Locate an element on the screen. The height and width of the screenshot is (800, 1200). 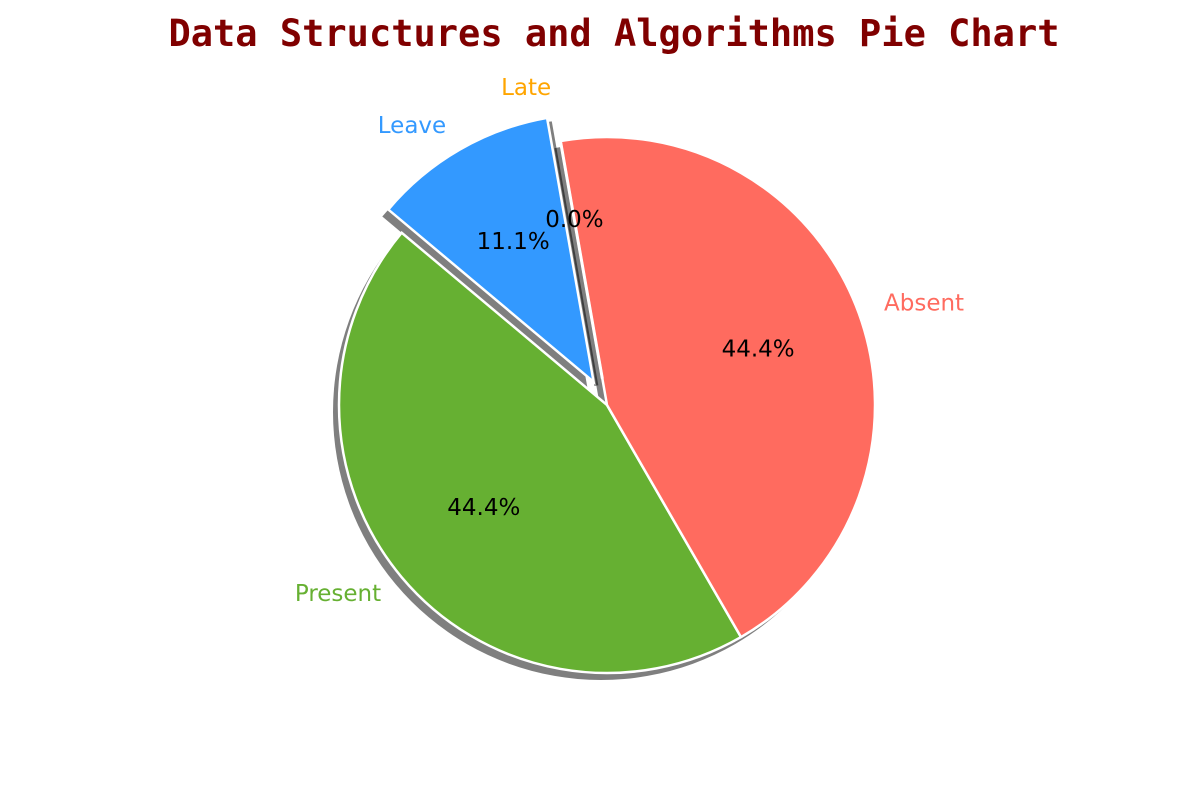
slice-label-leave: Leave is located at coordinates (412, 126).